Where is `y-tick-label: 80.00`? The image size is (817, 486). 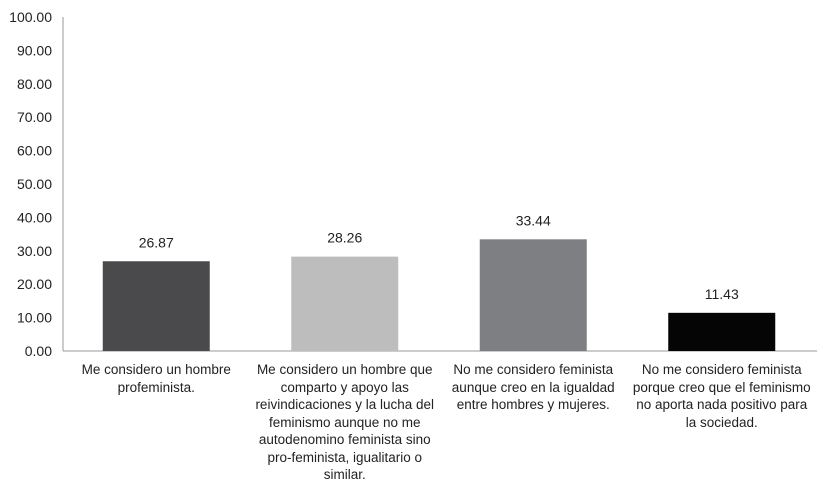
y-tick-label: 80.00 is located at coordinates (34, 84).